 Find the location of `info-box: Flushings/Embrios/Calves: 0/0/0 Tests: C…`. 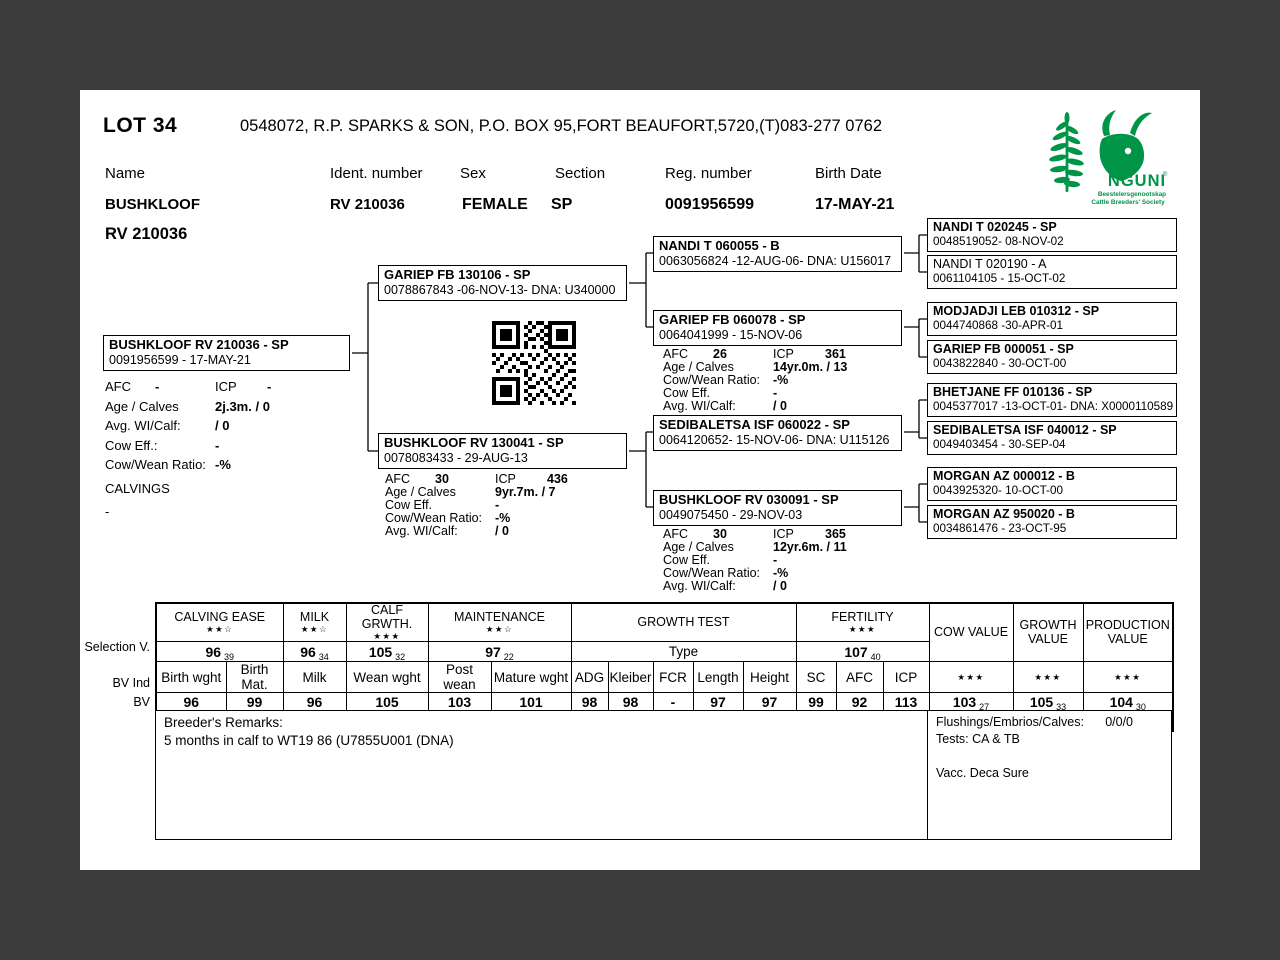

info-box: Flushings/Embrios/Calves: 0/0/0 Tests: C… is located at coordinates (1049, 775).